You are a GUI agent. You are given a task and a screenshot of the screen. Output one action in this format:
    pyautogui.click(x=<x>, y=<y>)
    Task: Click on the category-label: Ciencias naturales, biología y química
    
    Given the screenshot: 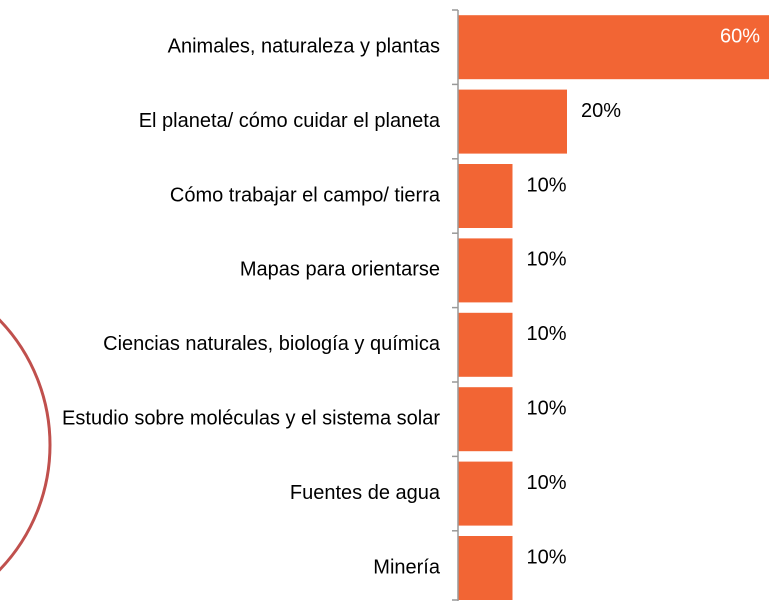 What is the action you would take?
    pyautogui.click(x=272, y=344)
    